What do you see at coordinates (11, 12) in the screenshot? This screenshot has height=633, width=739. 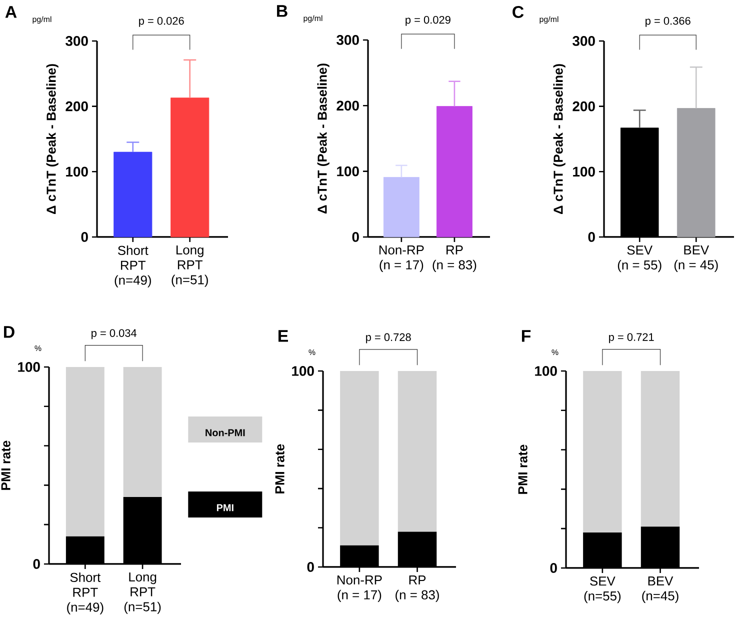 I see `chart-title: A` at bounding box center [11, 12].